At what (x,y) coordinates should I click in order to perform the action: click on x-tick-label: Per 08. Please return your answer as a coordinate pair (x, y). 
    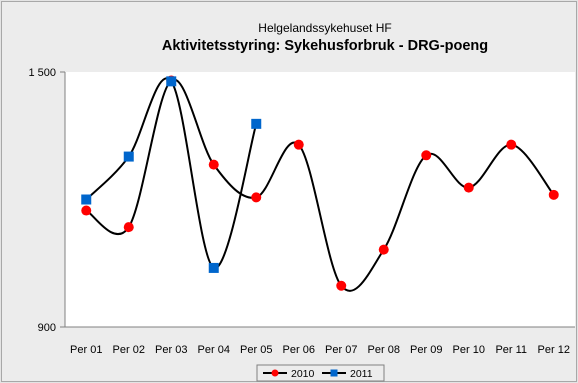
    Looking at the image, I should click on (384, 350).